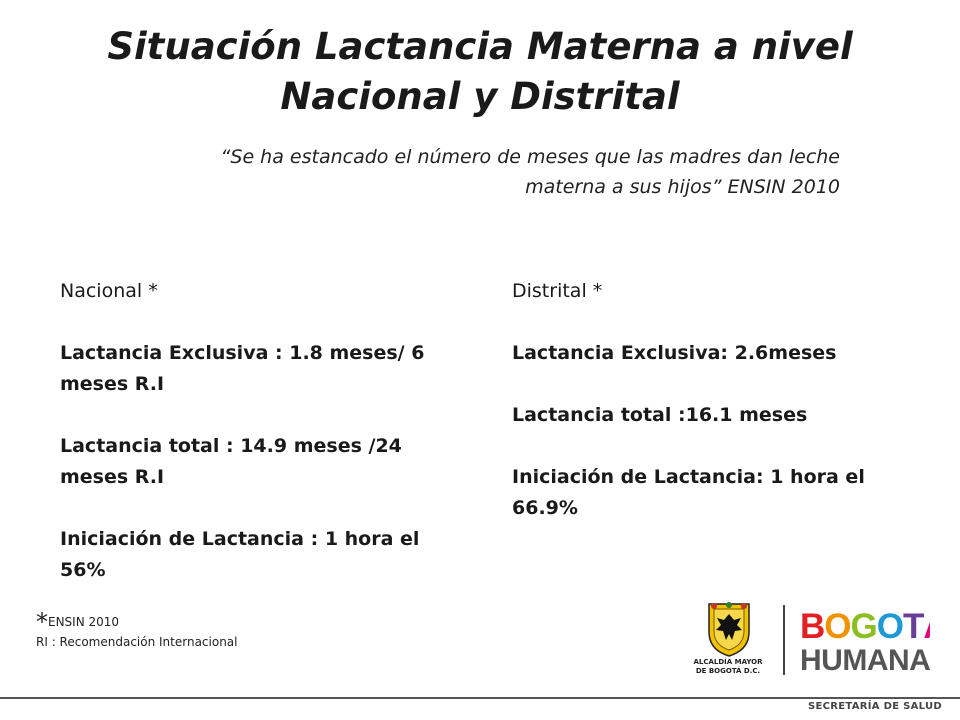 Image resolution: width=960 pixels, height=720 pixels. Describe the element at coordinates (729, 629) in the screenshot. I see `coat-of-arms-logo` at that location.